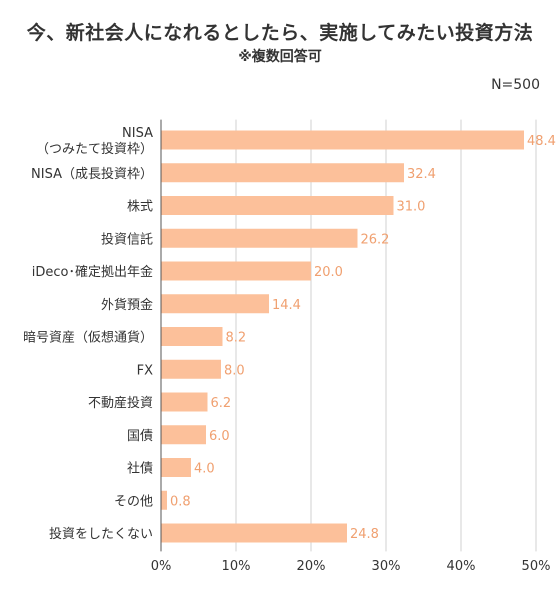  I want to click on data-label: 6.0, so click(219, 436).